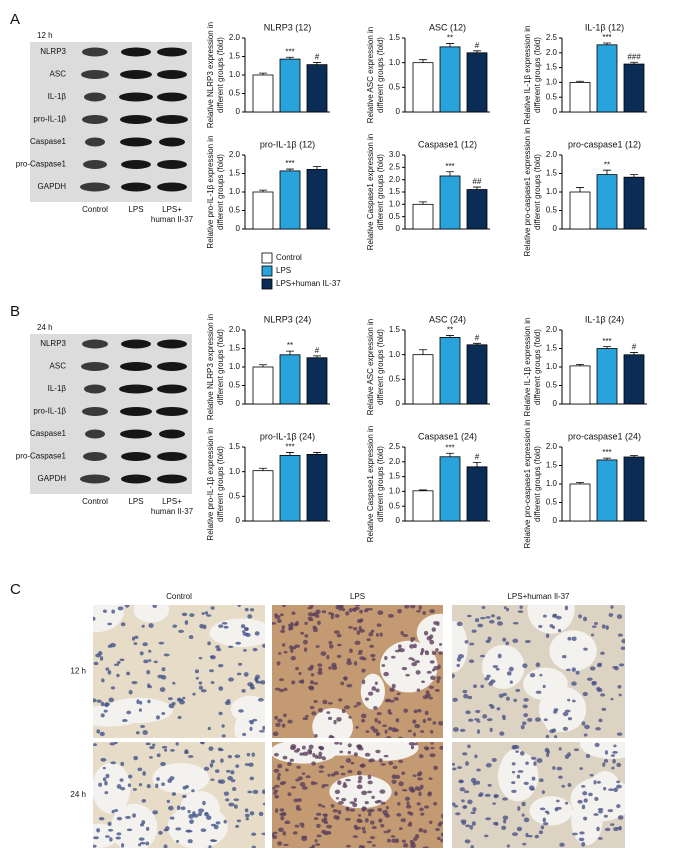  Describe the element at coordinates (527, 484) in the screenshot. I see `y-axis-label: Relative pro-caspase1 expression in` at that location.